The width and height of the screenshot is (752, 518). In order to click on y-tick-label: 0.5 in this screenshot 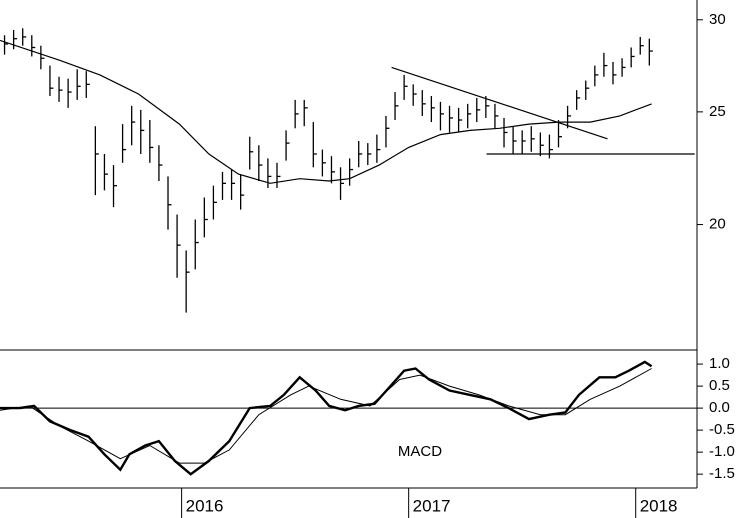, I will do `click(719, 385)`.